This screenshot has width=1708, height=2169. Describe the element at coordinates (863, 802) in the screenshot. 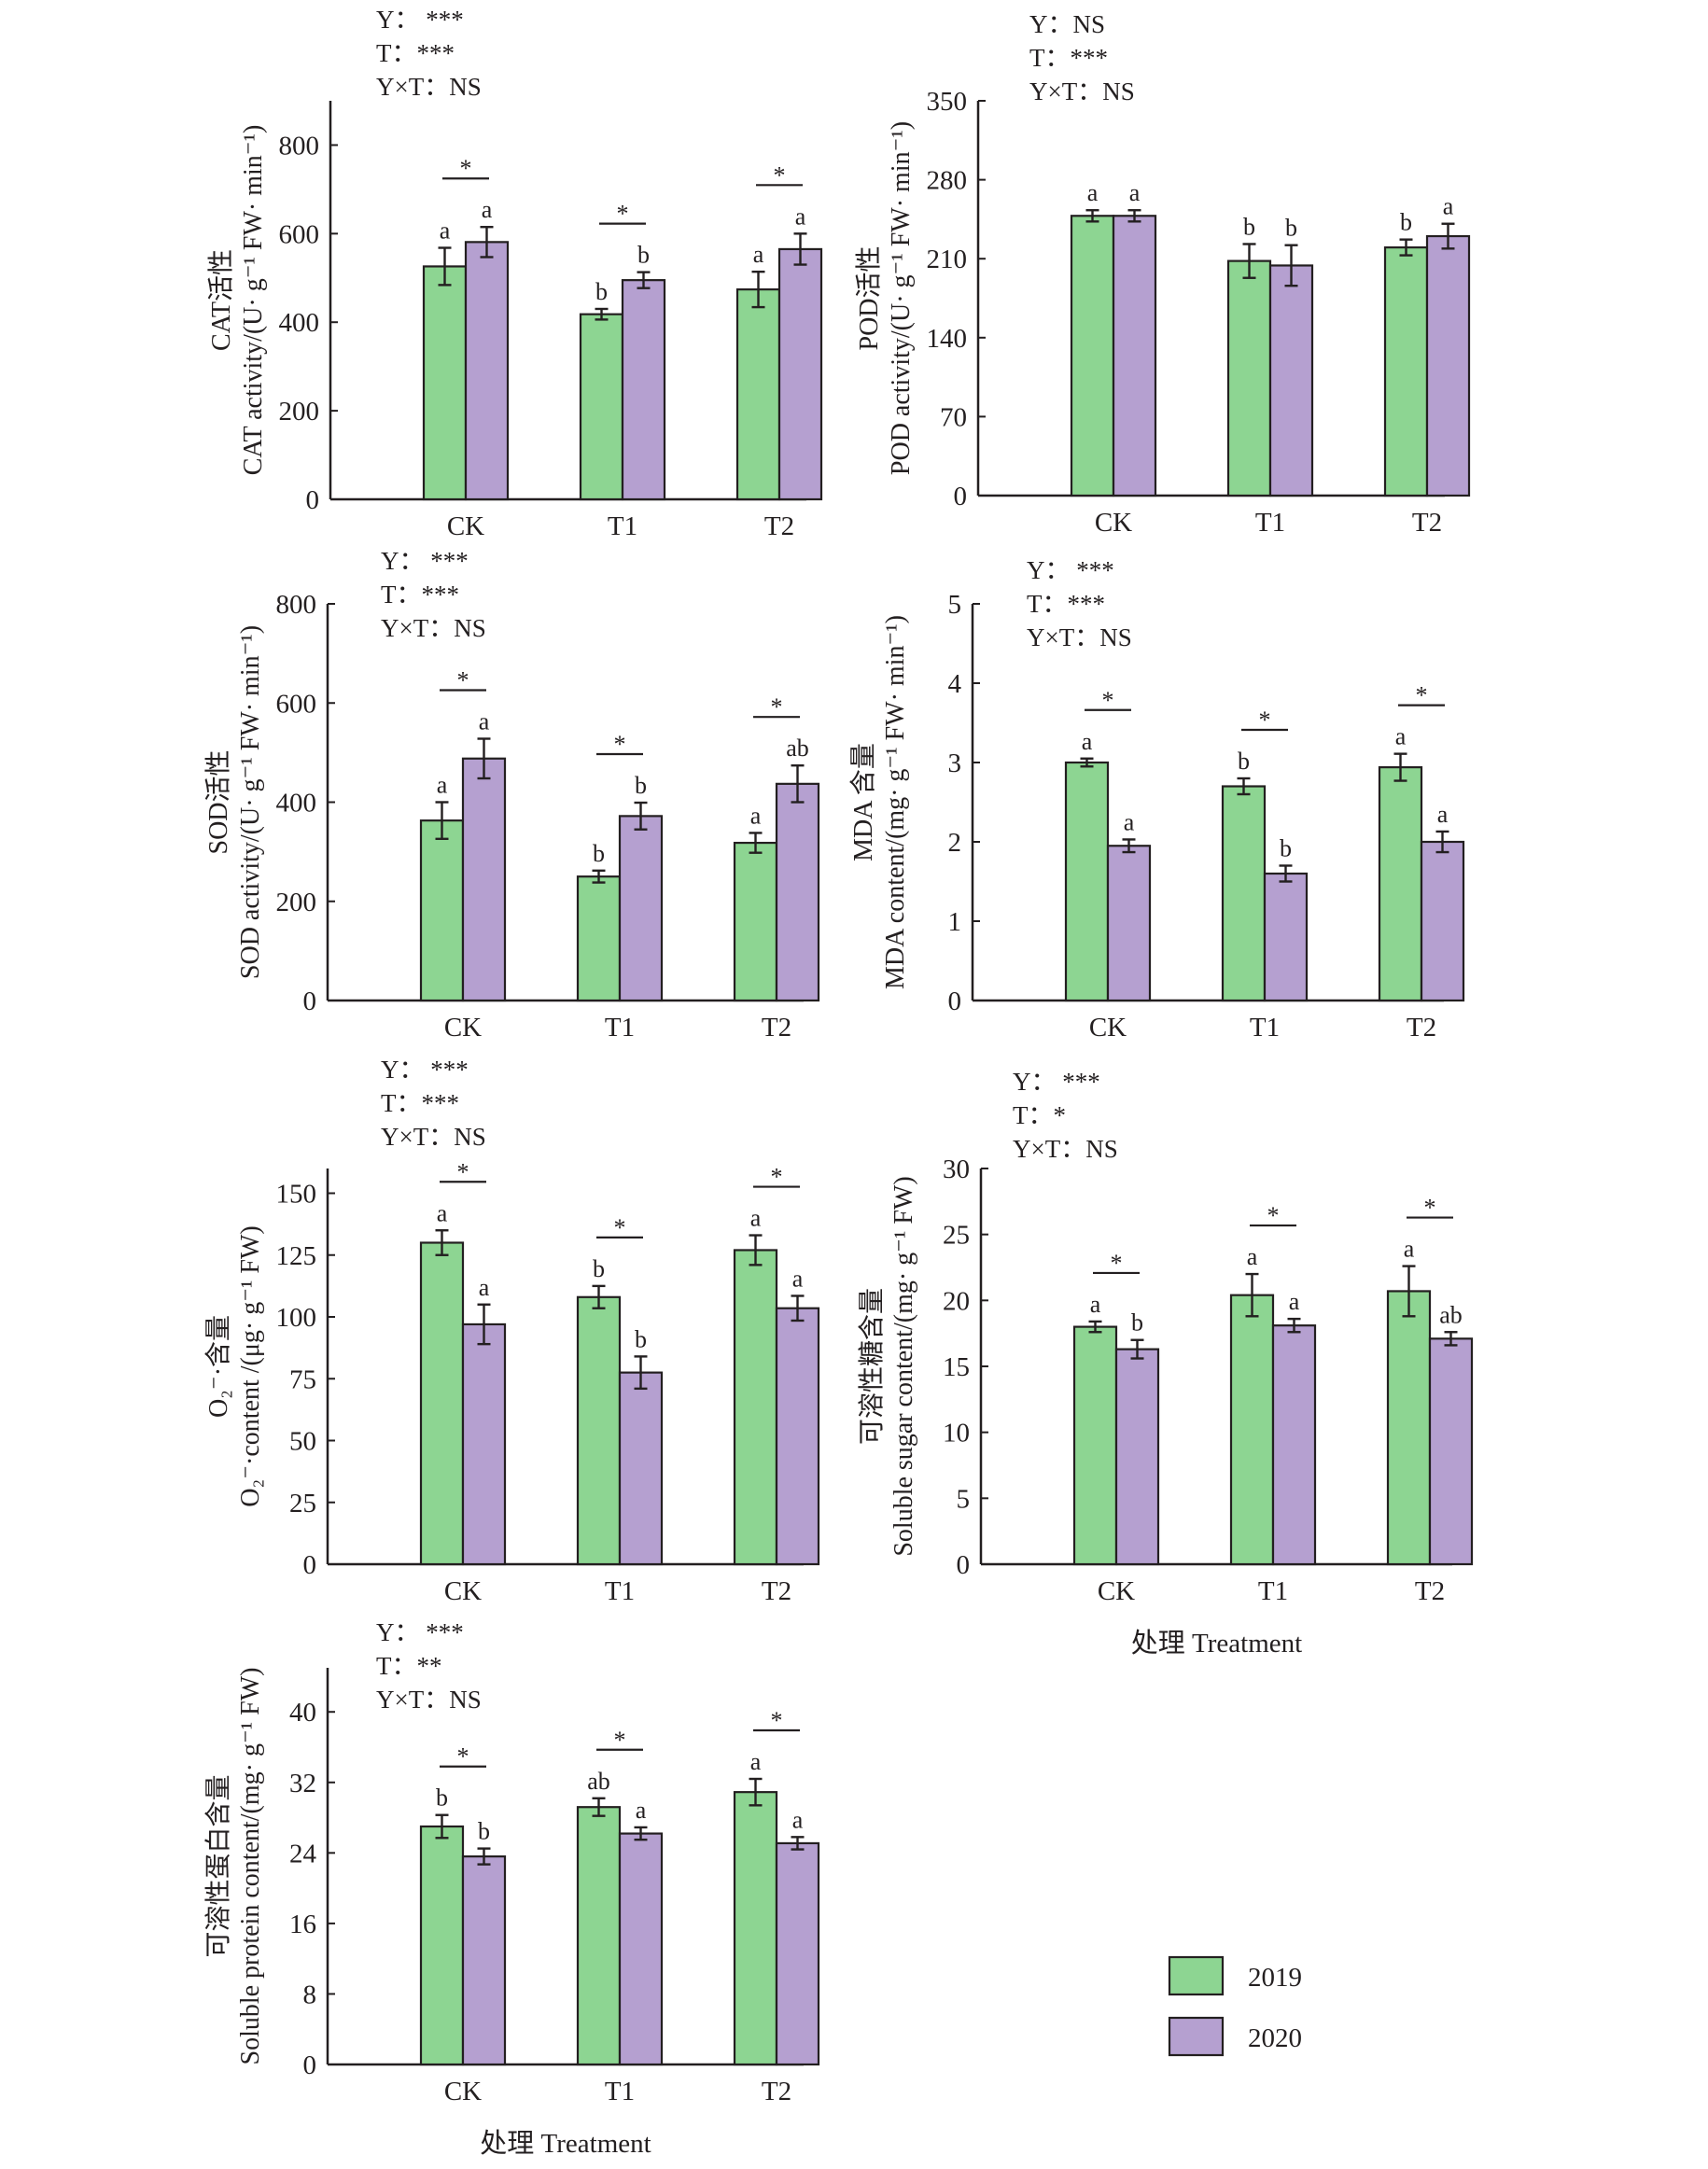

I see `y-axis-label-cn: MDA 含量` at that location.